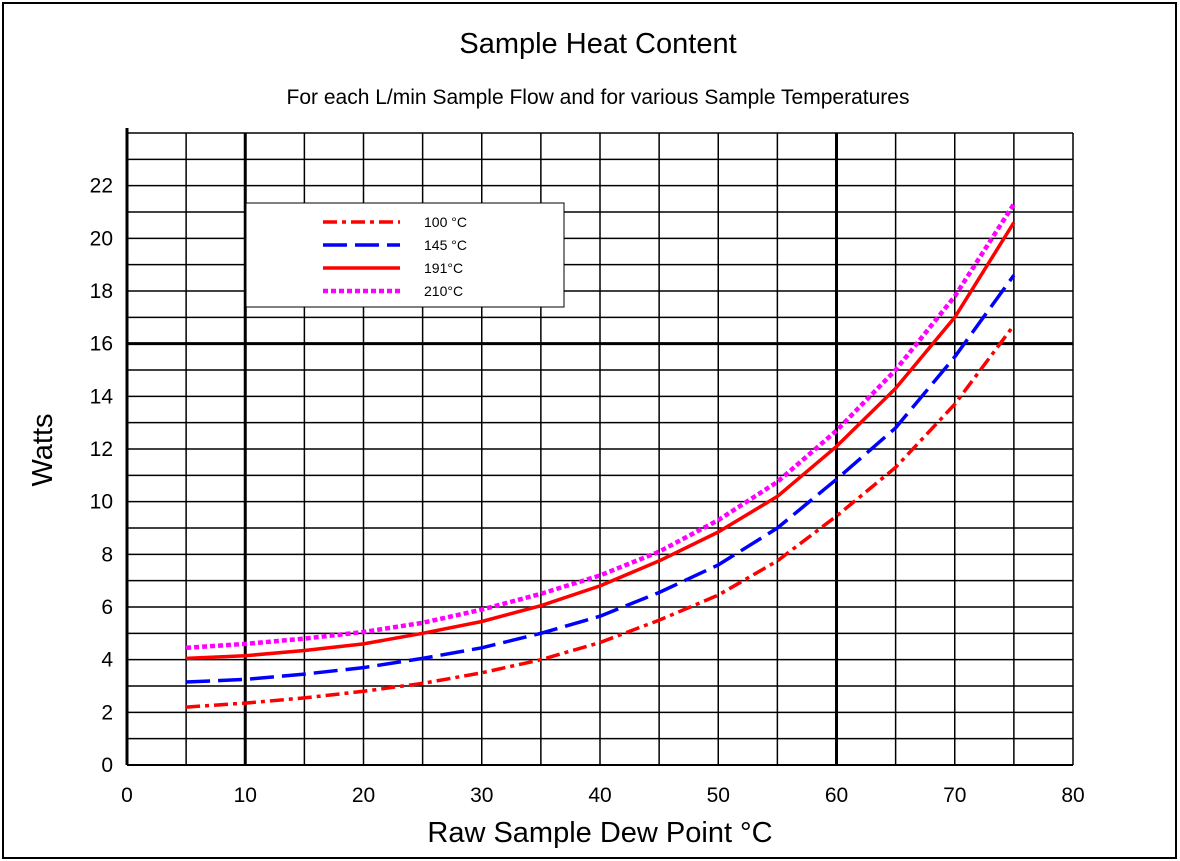 This screenshot has height=861, width=1180. What do you see at coordinates (363, 795) in the screenshot?
I see `x-tick-label: 20` at bounding box center [363, 795].